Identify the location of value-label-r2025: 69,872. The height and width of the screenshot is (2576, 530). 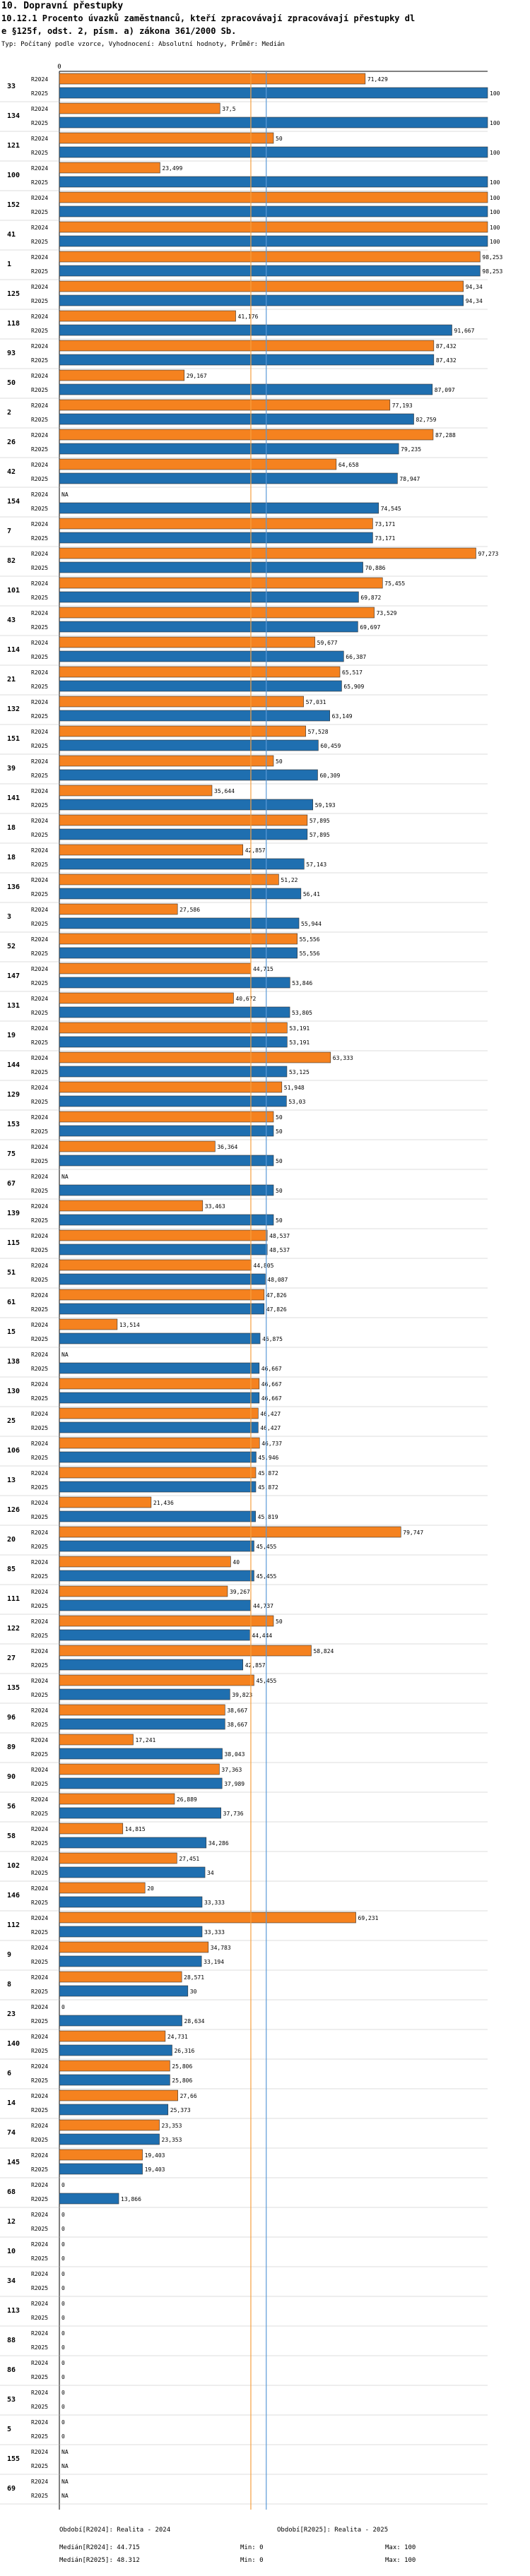
(370, 598).